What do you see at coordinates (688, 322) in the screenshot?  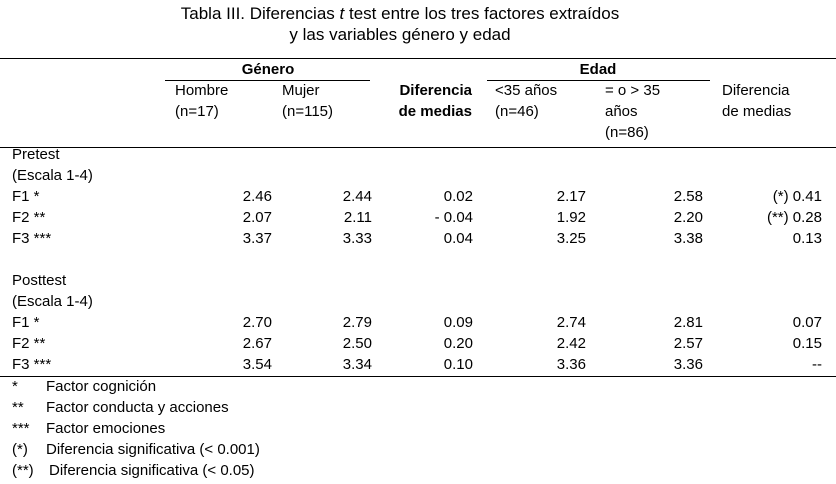 I see `cell: 2.81` at bounding box center [688, 322].